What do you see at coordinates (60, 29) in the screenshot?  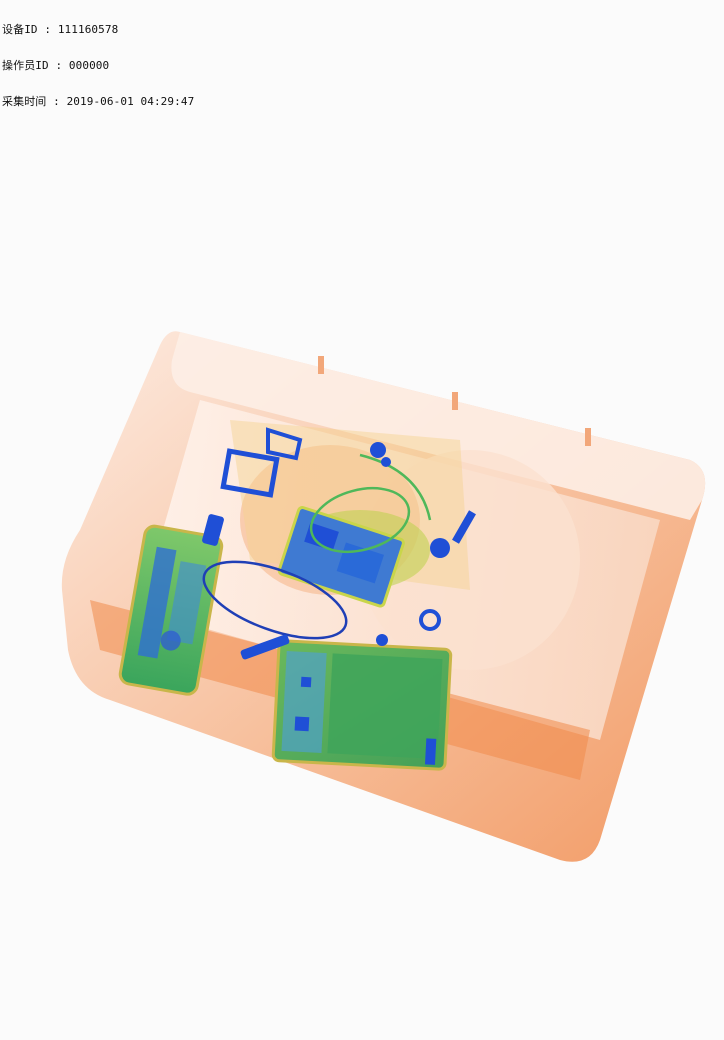 I see `device-id-label: 设备ID : 111160578` at bounding box center [60, 29].